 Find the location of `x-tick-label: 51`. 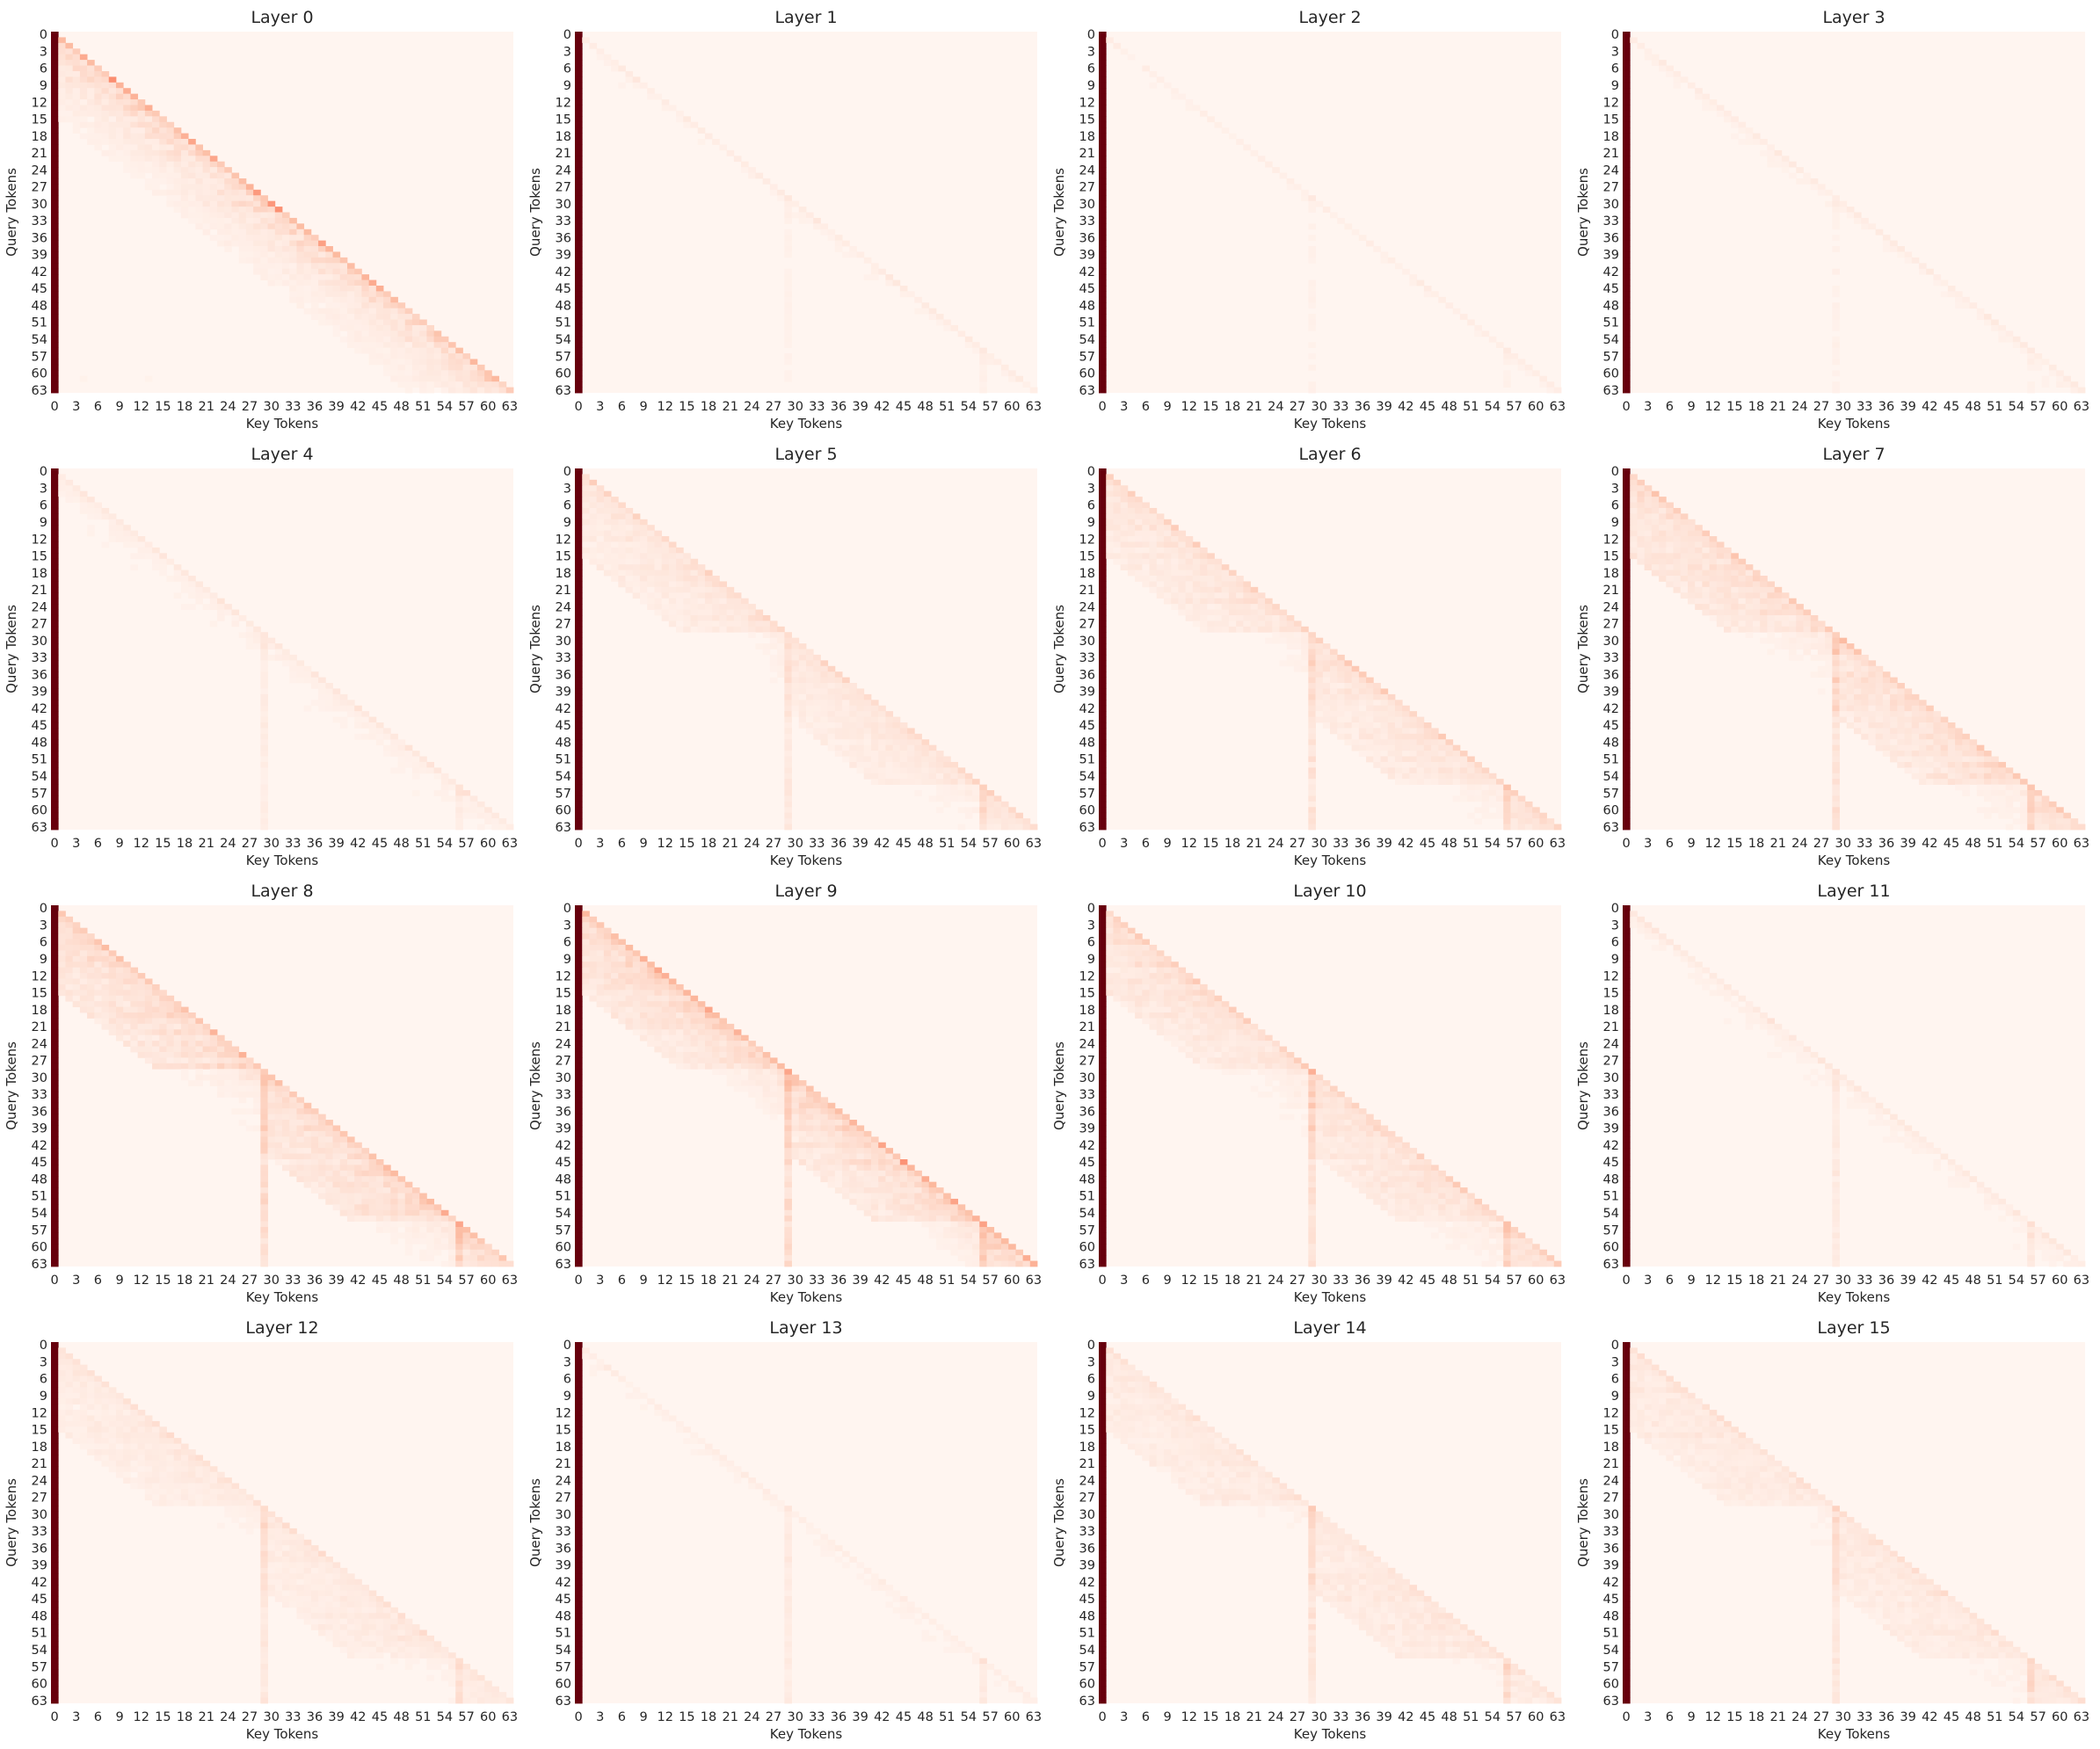

x-tick-label: 51 is located at coordinates (1994, 407).